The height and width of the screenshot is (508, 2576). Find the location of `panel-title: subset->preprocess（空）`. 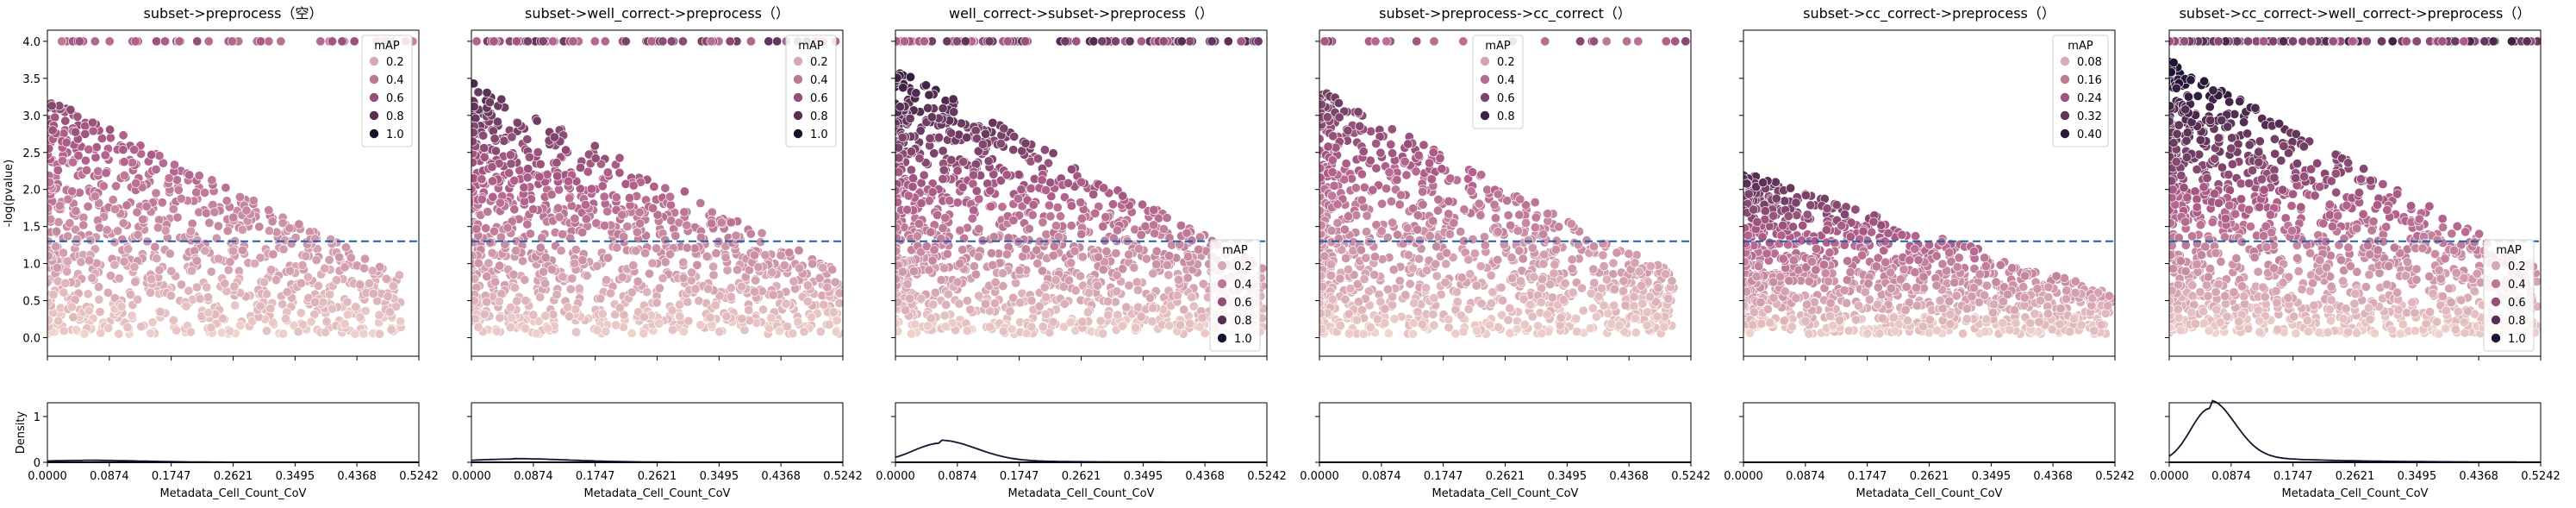

panel-title: subset->preprocess（空） is located at coordinates (233, 13).